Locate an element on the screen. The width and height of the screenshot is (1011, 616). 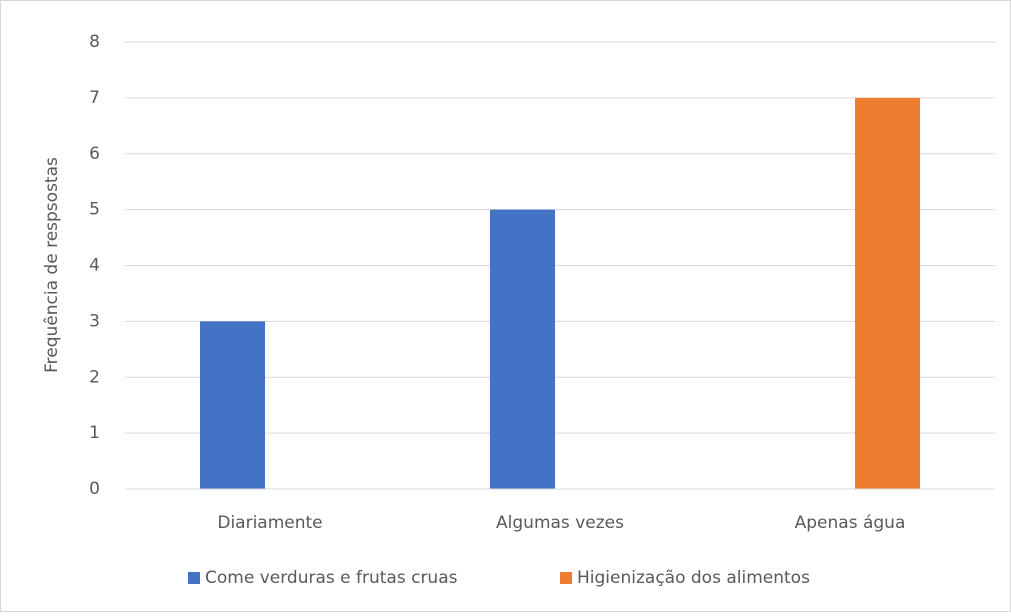
y-tick-label: 0 is located at coordinates (94, 489).